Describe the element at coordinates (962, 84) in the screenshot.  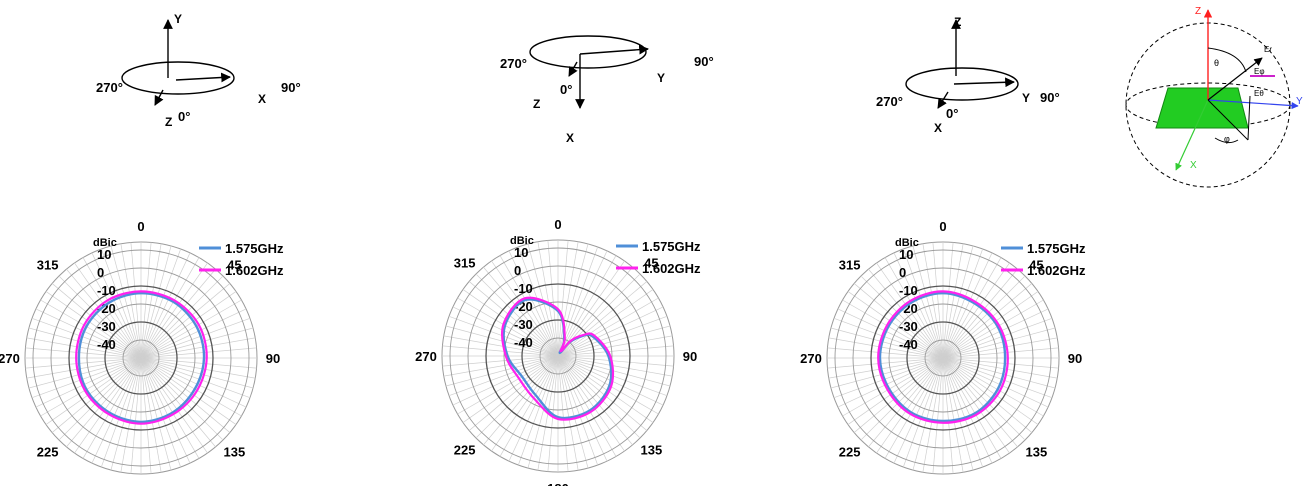
I see `rotation-ring` at that location.